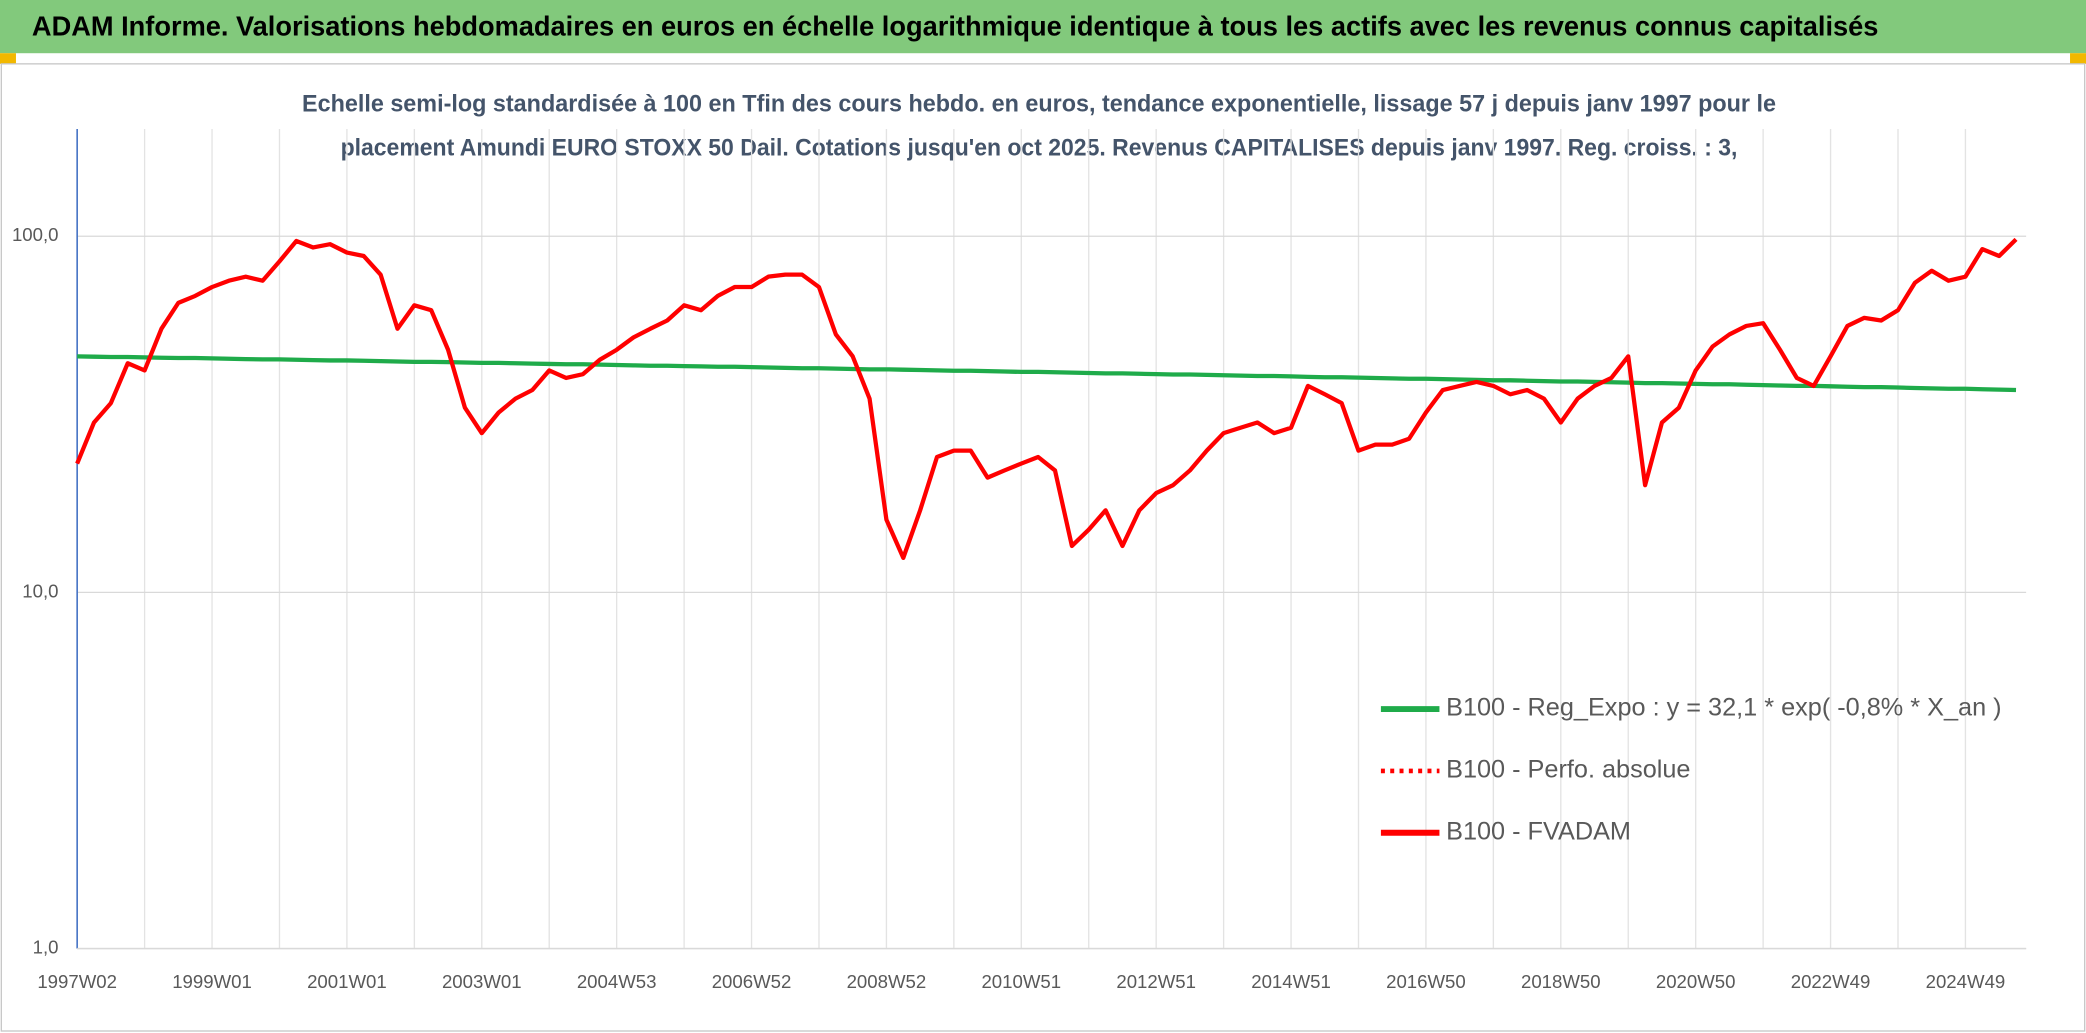 This screenshot has height=1033, width=2086. Describe the element at coordinates (212, 981) in the screenshot. I see `x-tick-label: 1999W01` at that location.